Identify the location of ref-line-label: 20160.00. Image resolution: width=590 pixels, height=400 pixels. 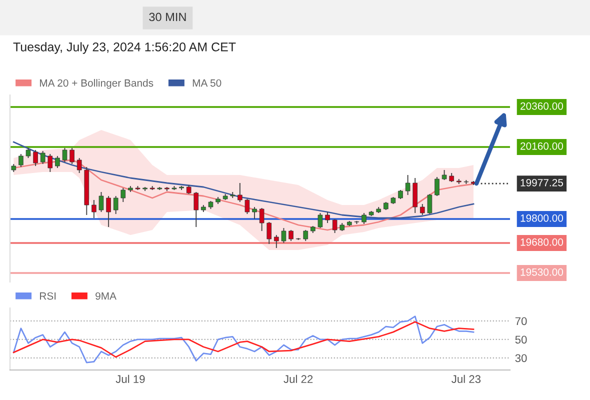
(542, 146).